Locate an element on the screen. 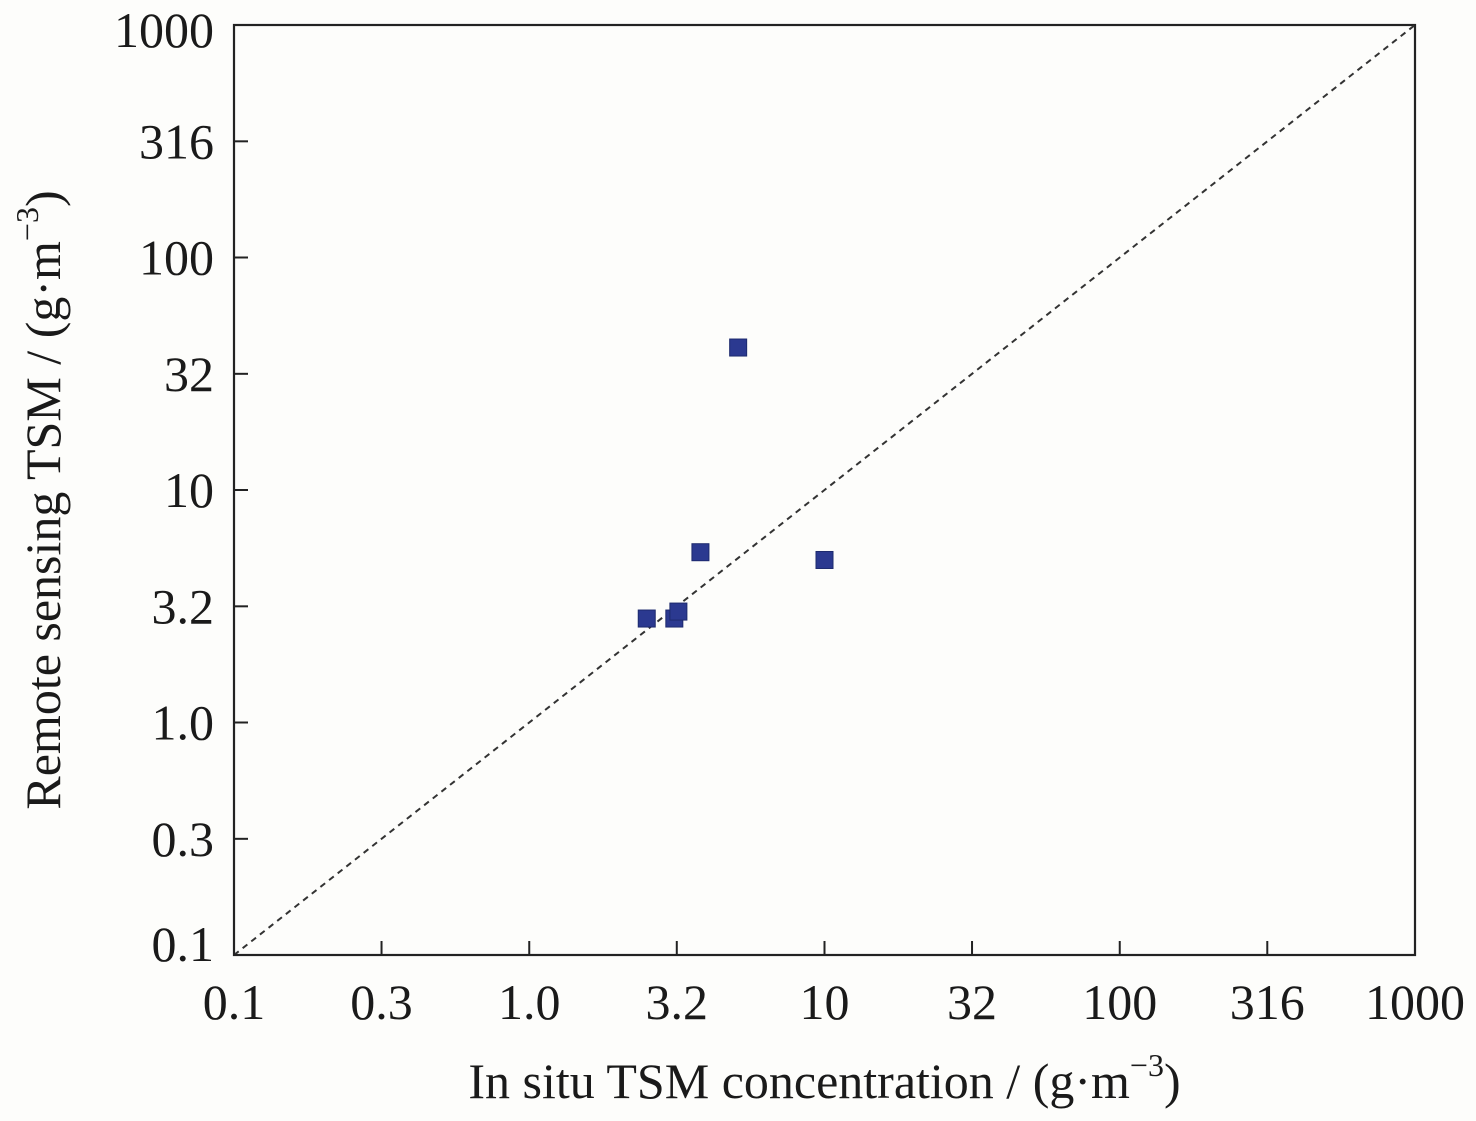 This screenshot has height=1121, width=1476. x-axis-title: In situ TSM concentration / (g·m−3) is located at coordinates (824, 1078).